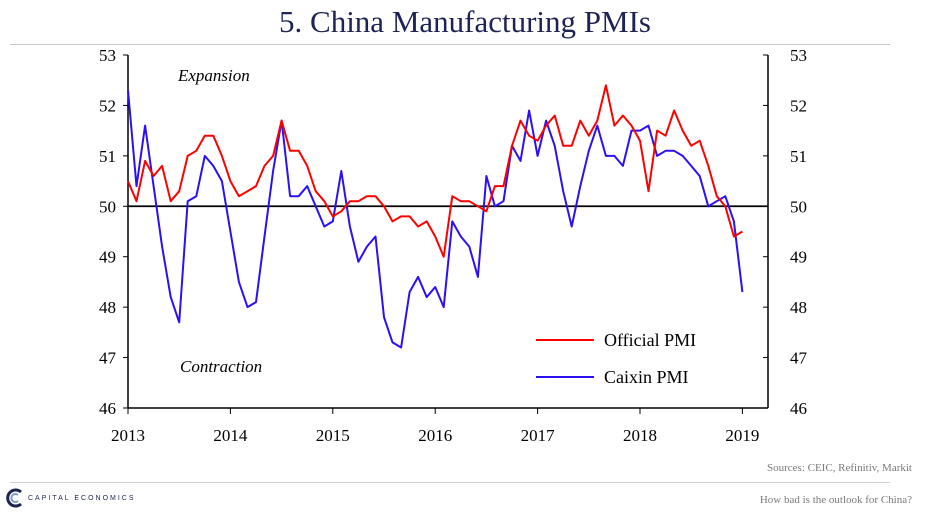 The image size is (930, 513). What do you see at coordinates (107, 408) in the screenshot?
I see `y-tick-label-left: 46` at bounding box center [107, 408].